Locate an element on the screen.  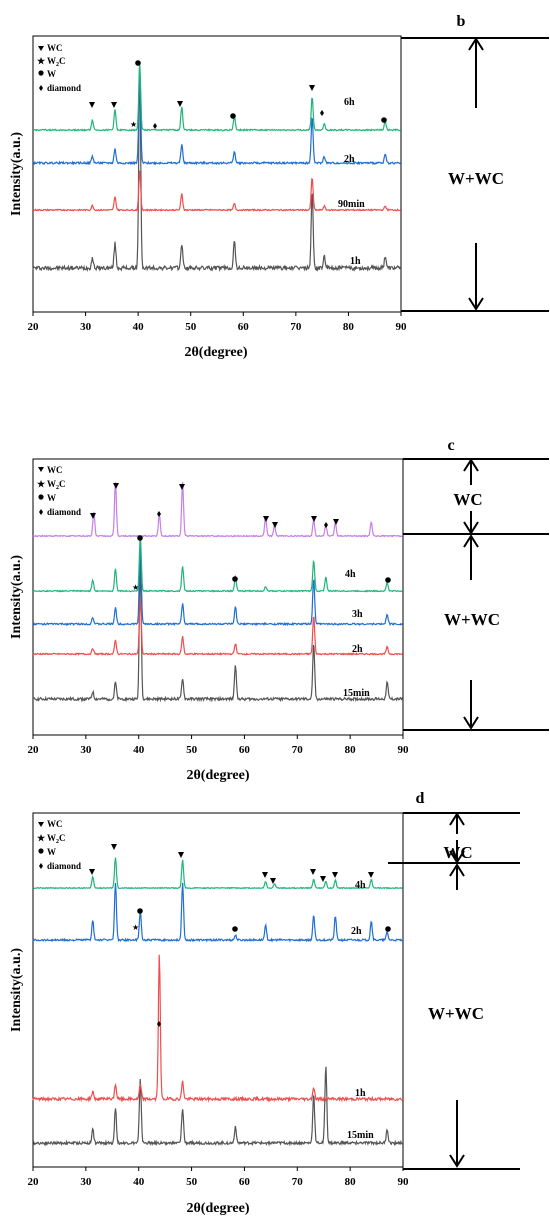
y-axis-label: Intensity(a.u.) is located at coordinates (16, 174).